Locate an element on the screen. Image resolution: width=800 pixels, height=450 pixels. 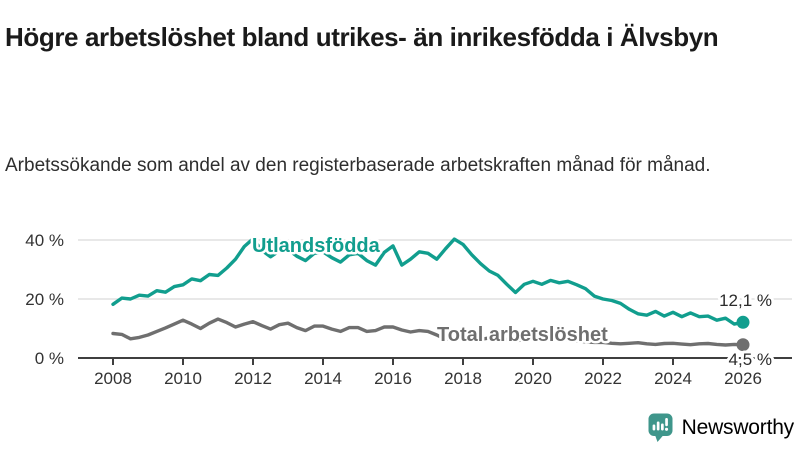
newsworthy-logo: Newsworthy is located at coordinates (721, 428).